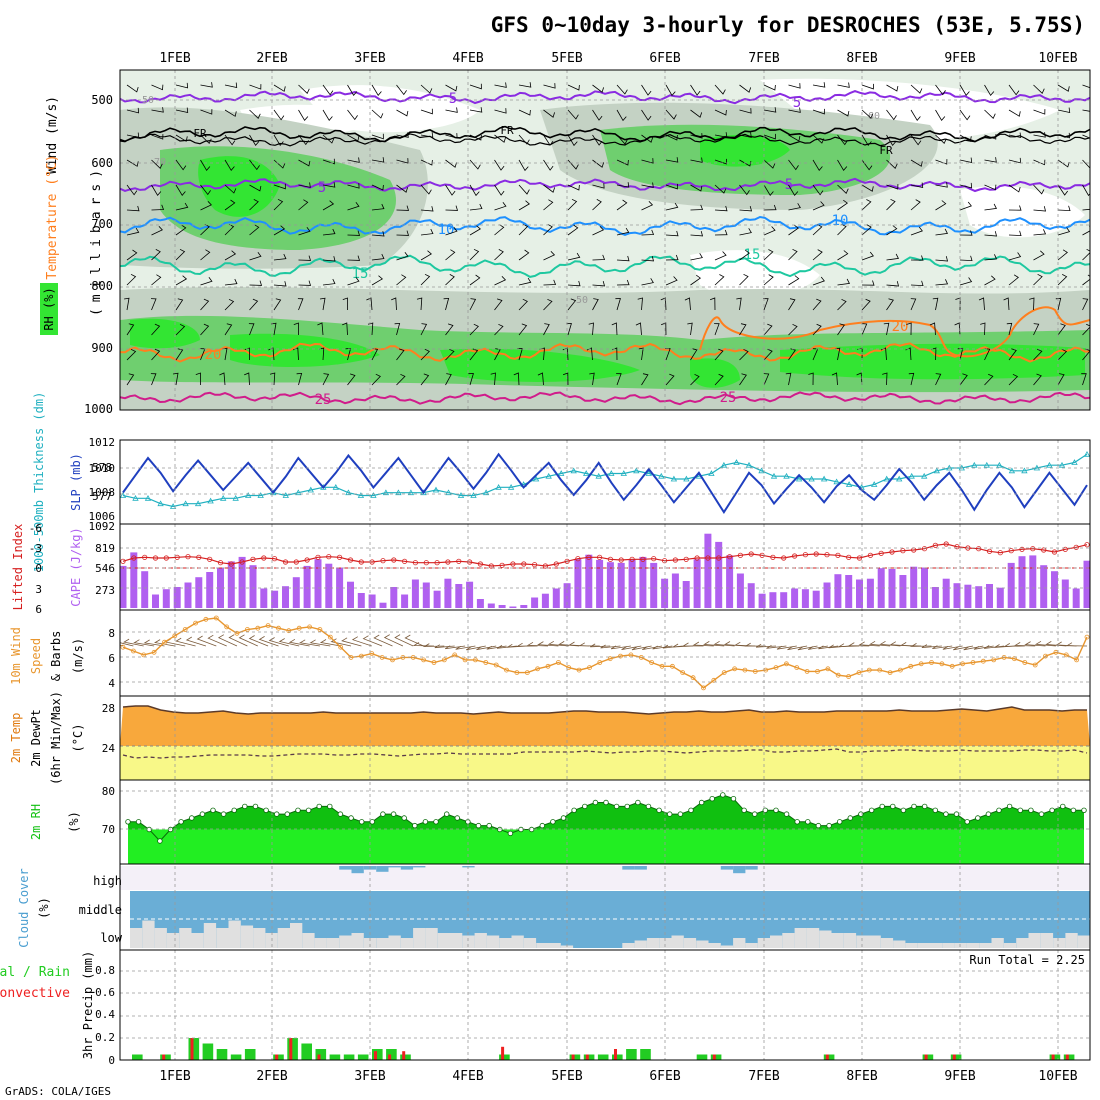 The height and width of the screenshot is (1100, 1100). I want to click on rh2m-units: (%), so click(74, 822).